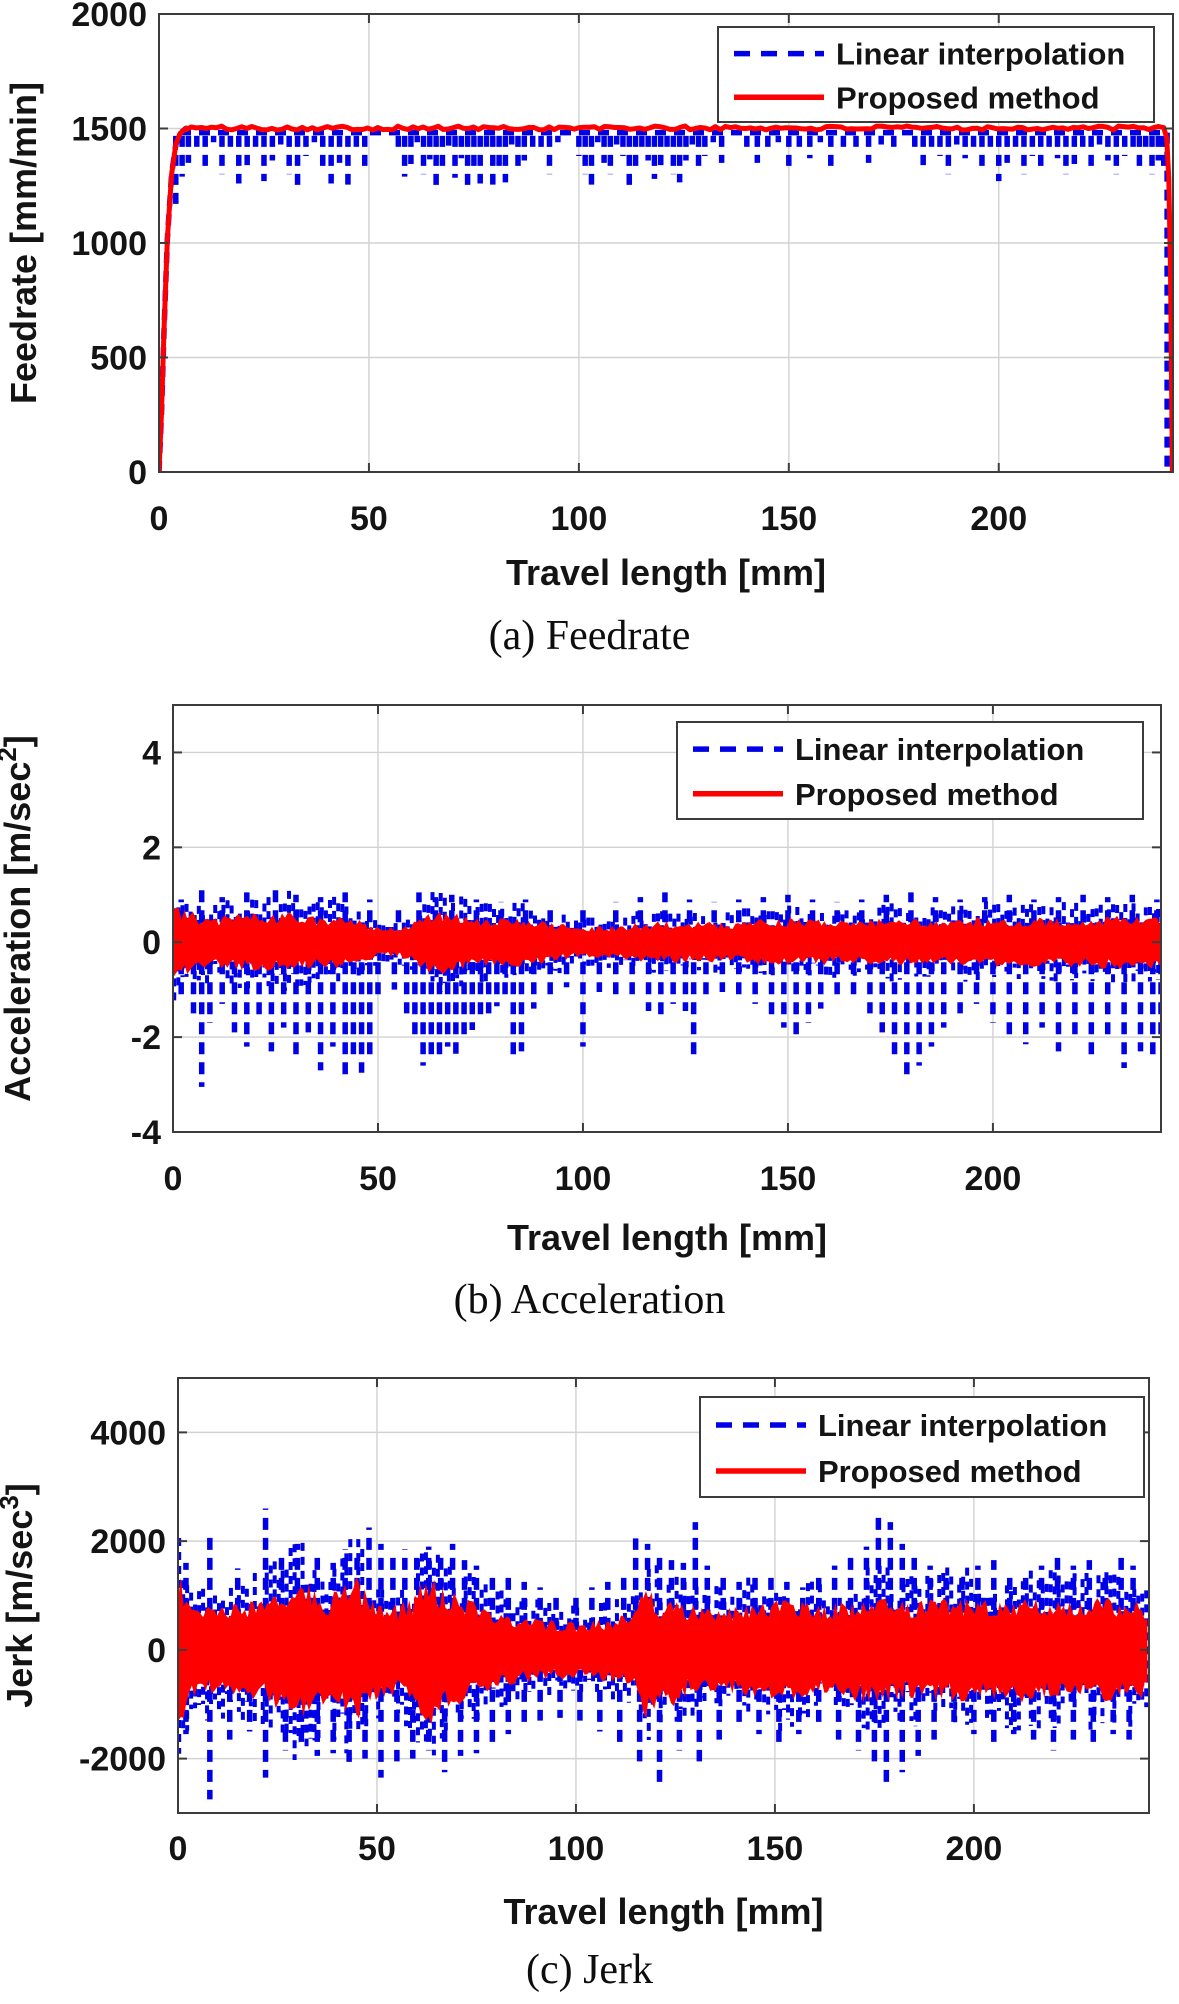 This screenshot has width=1179, height=2004. What do you see at coordinates (19, 918) in the screenshot?
I see `y-axis-label: Acceleration [m/sec2]` at bounding box center [19, 918].